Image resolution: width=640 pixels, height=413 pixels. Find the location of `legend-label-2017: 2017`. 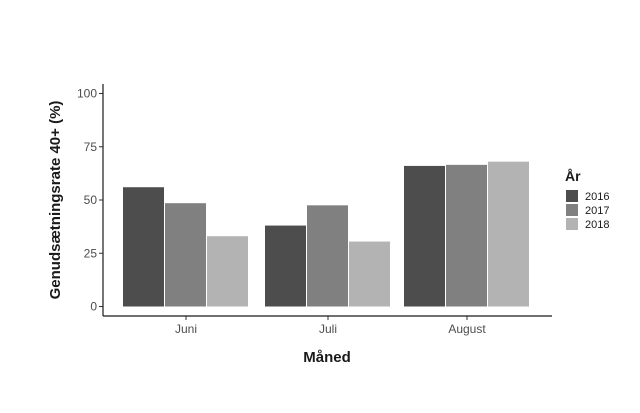

legend-label-2017: 2017 is located at coordinates (597, 211).